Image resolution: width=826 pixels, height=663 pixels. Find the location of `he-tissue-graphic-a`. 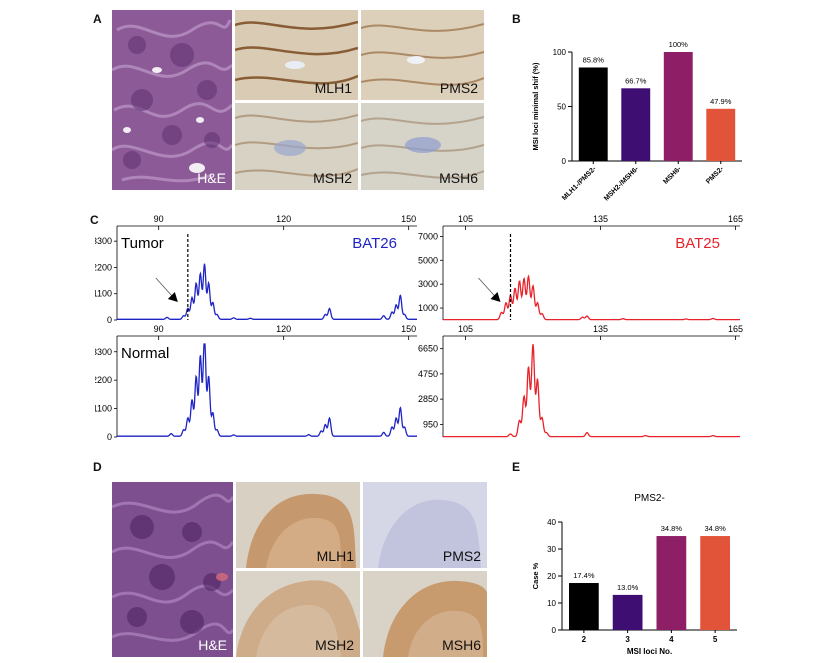

he-tissue-graphic-a is located at coordinates (172, 100).